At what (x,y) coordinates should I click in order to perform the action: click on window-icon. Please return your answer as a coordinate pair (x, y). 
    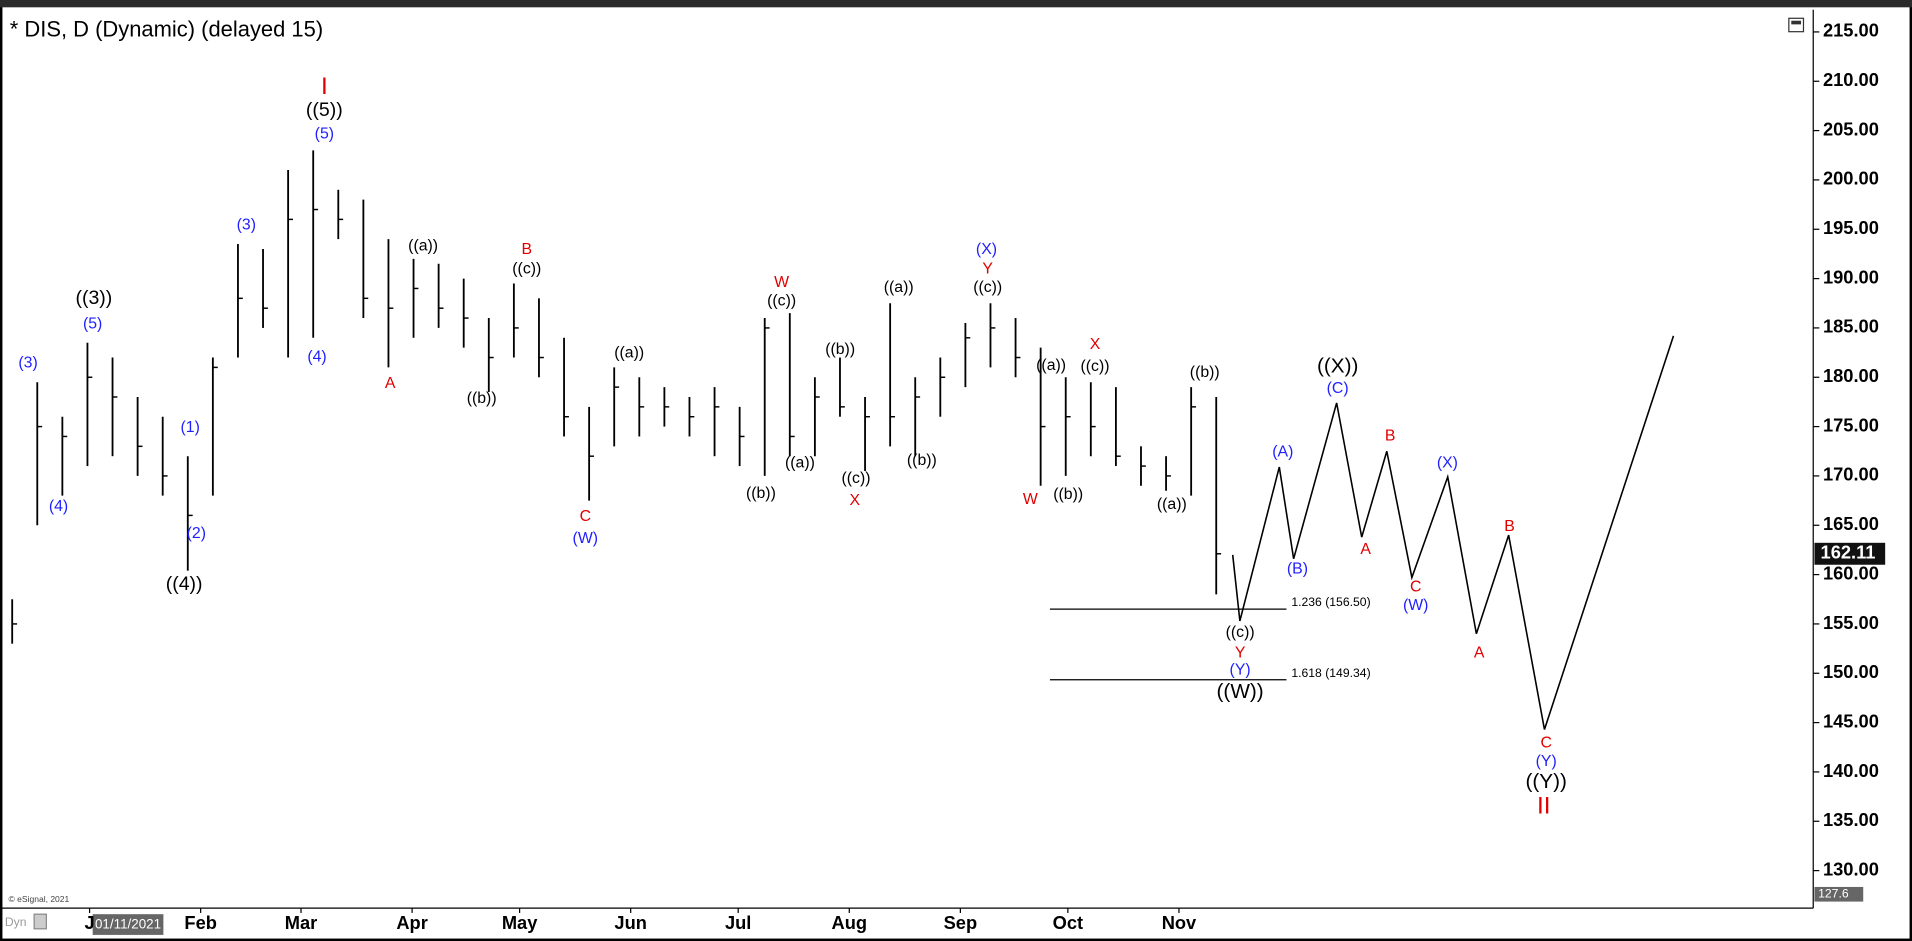
    Looking at the image, I should click on (1796, 25).